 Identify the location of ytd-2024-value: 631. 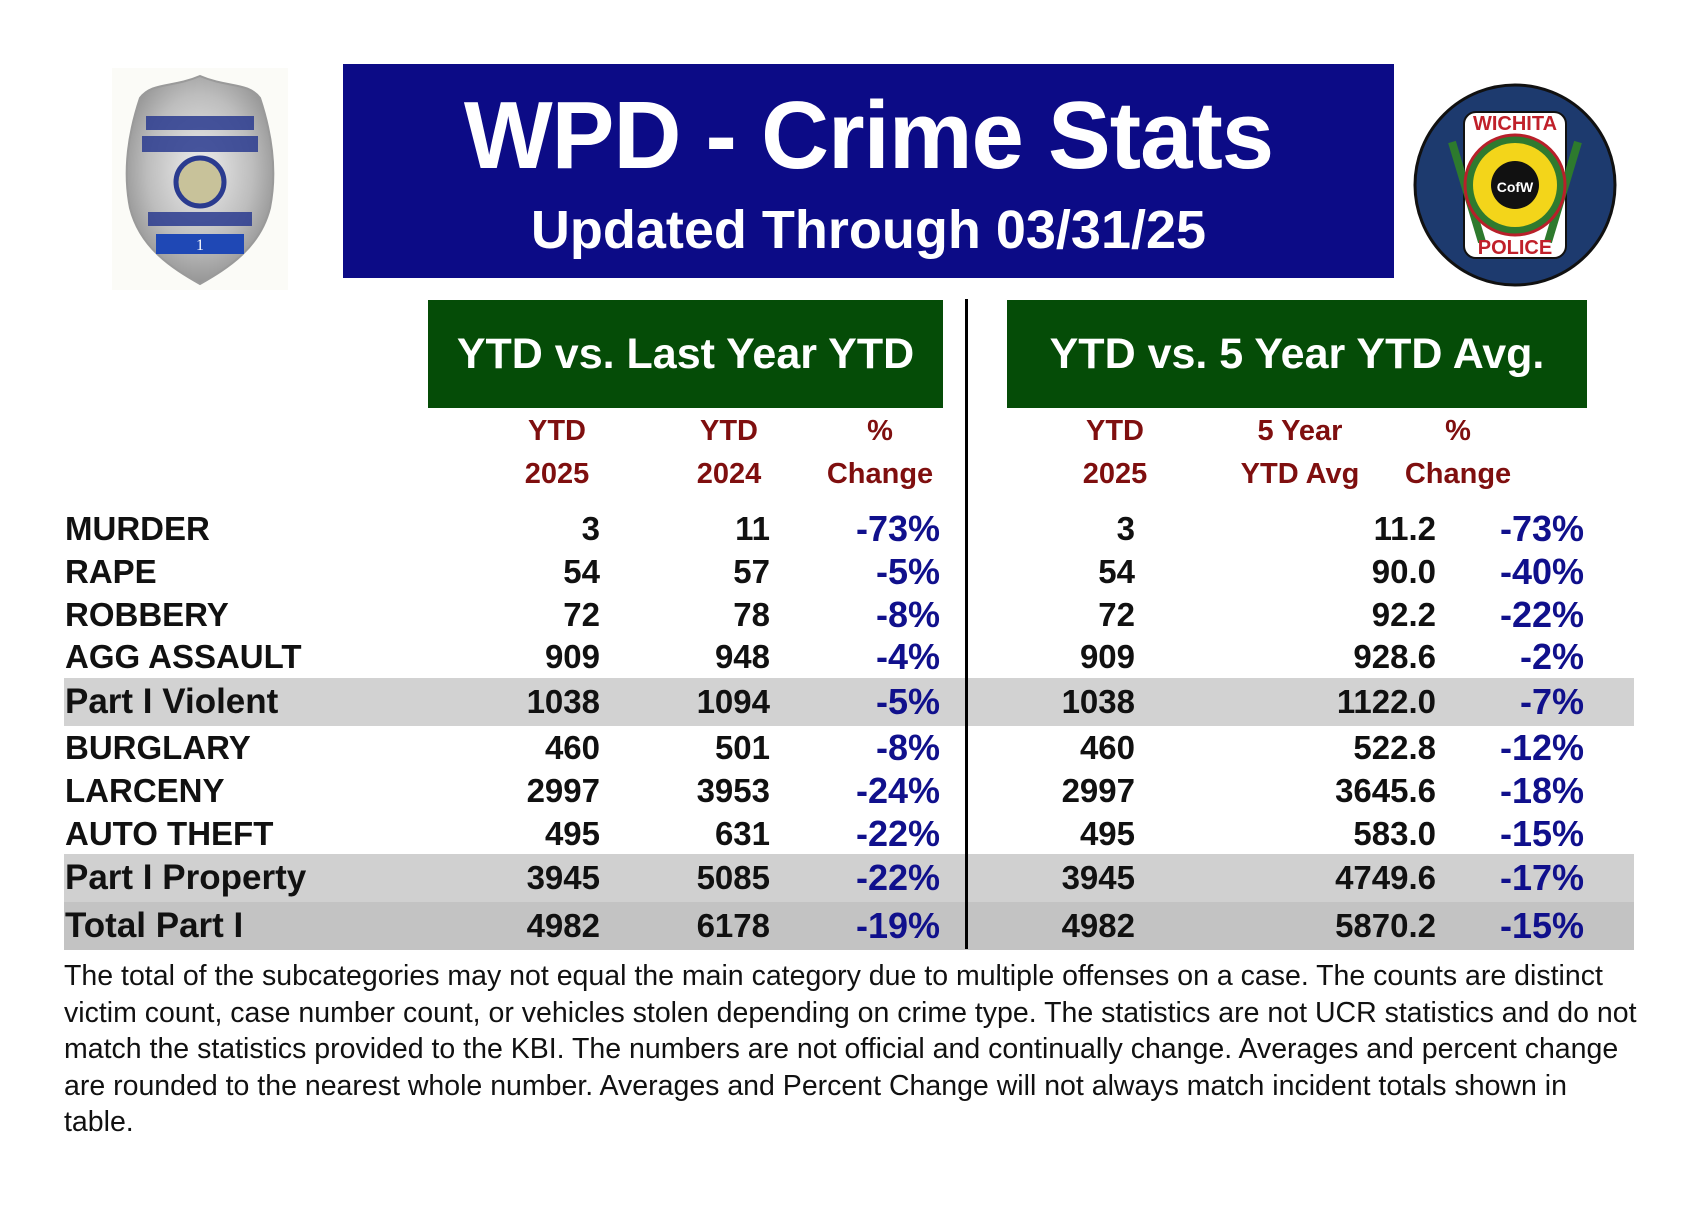
(742, 833).